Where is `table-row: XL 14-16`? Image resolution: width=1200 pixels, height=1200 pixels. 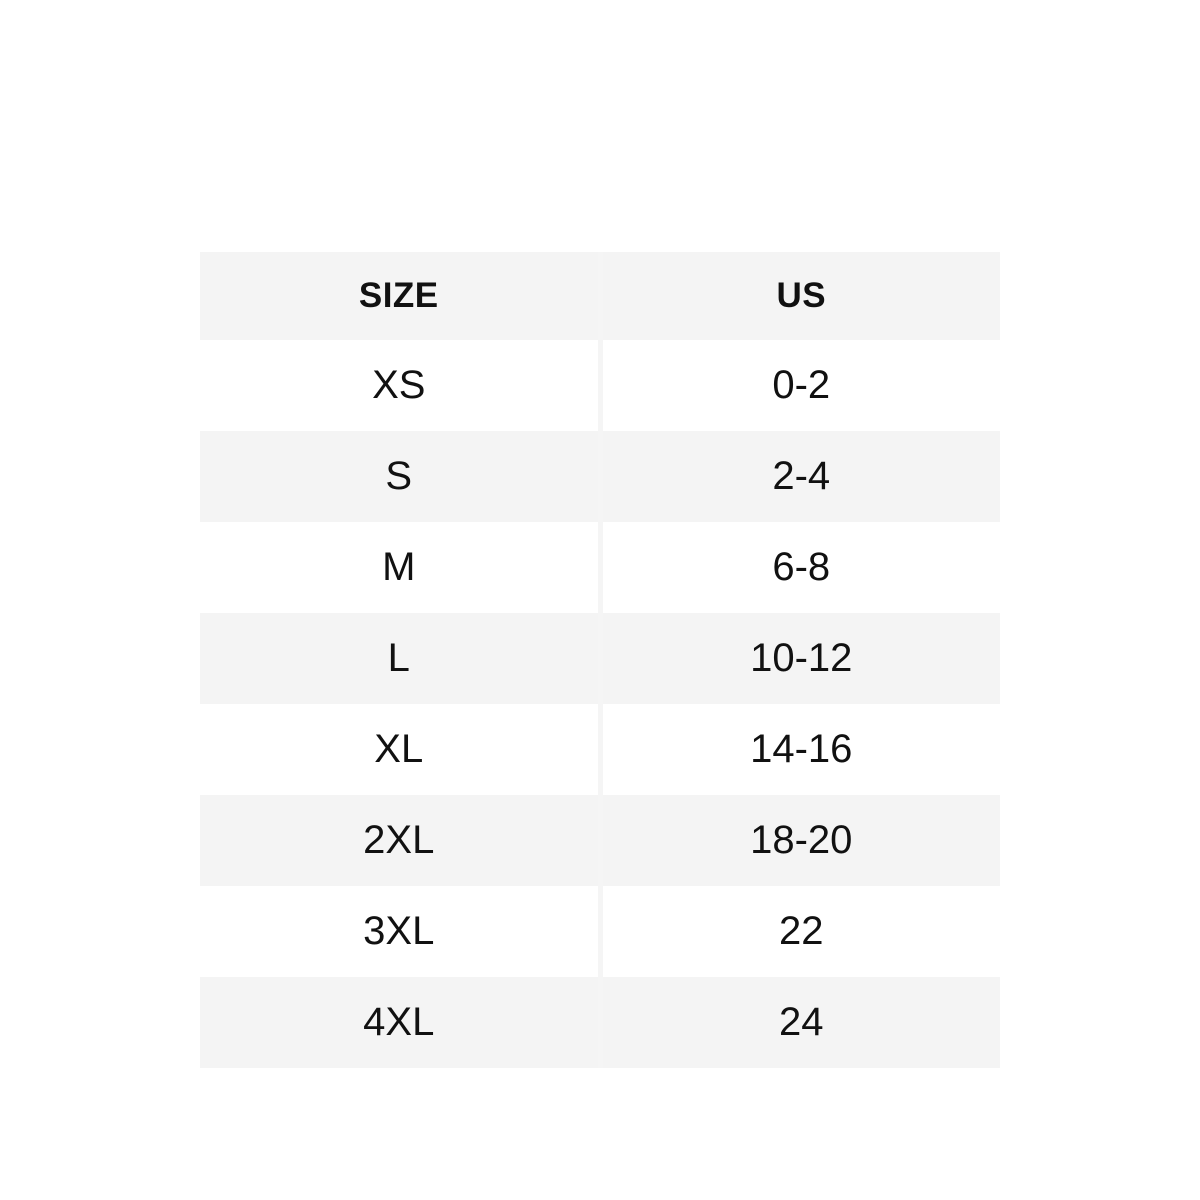 table-row: XL 14-16 is located at coordinates (600, 749).